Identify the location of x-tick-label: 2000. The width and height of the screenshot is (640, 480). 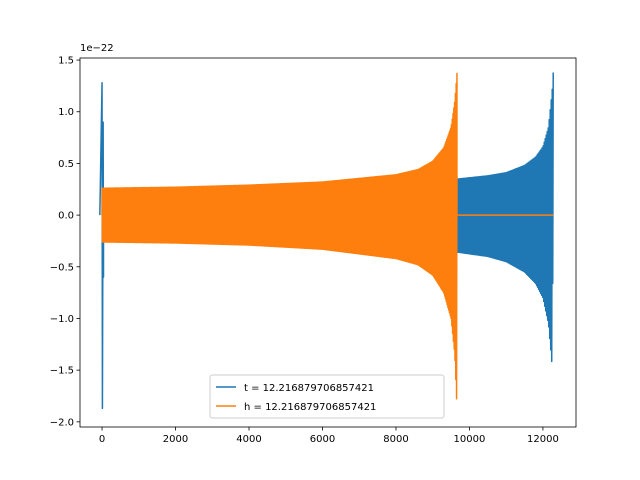
(175, 439).